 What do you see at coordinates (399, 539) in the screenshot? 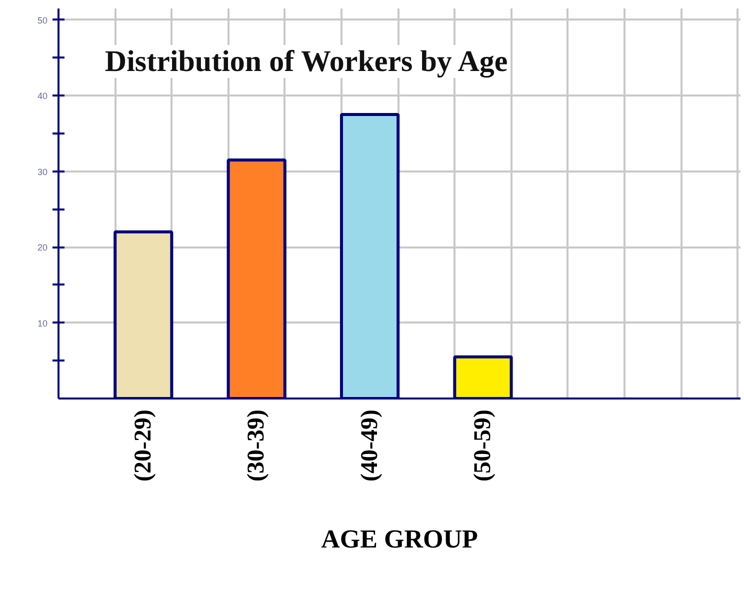
I see `x-axis-title: AGE GROUP` at bounding box center [399, 539].